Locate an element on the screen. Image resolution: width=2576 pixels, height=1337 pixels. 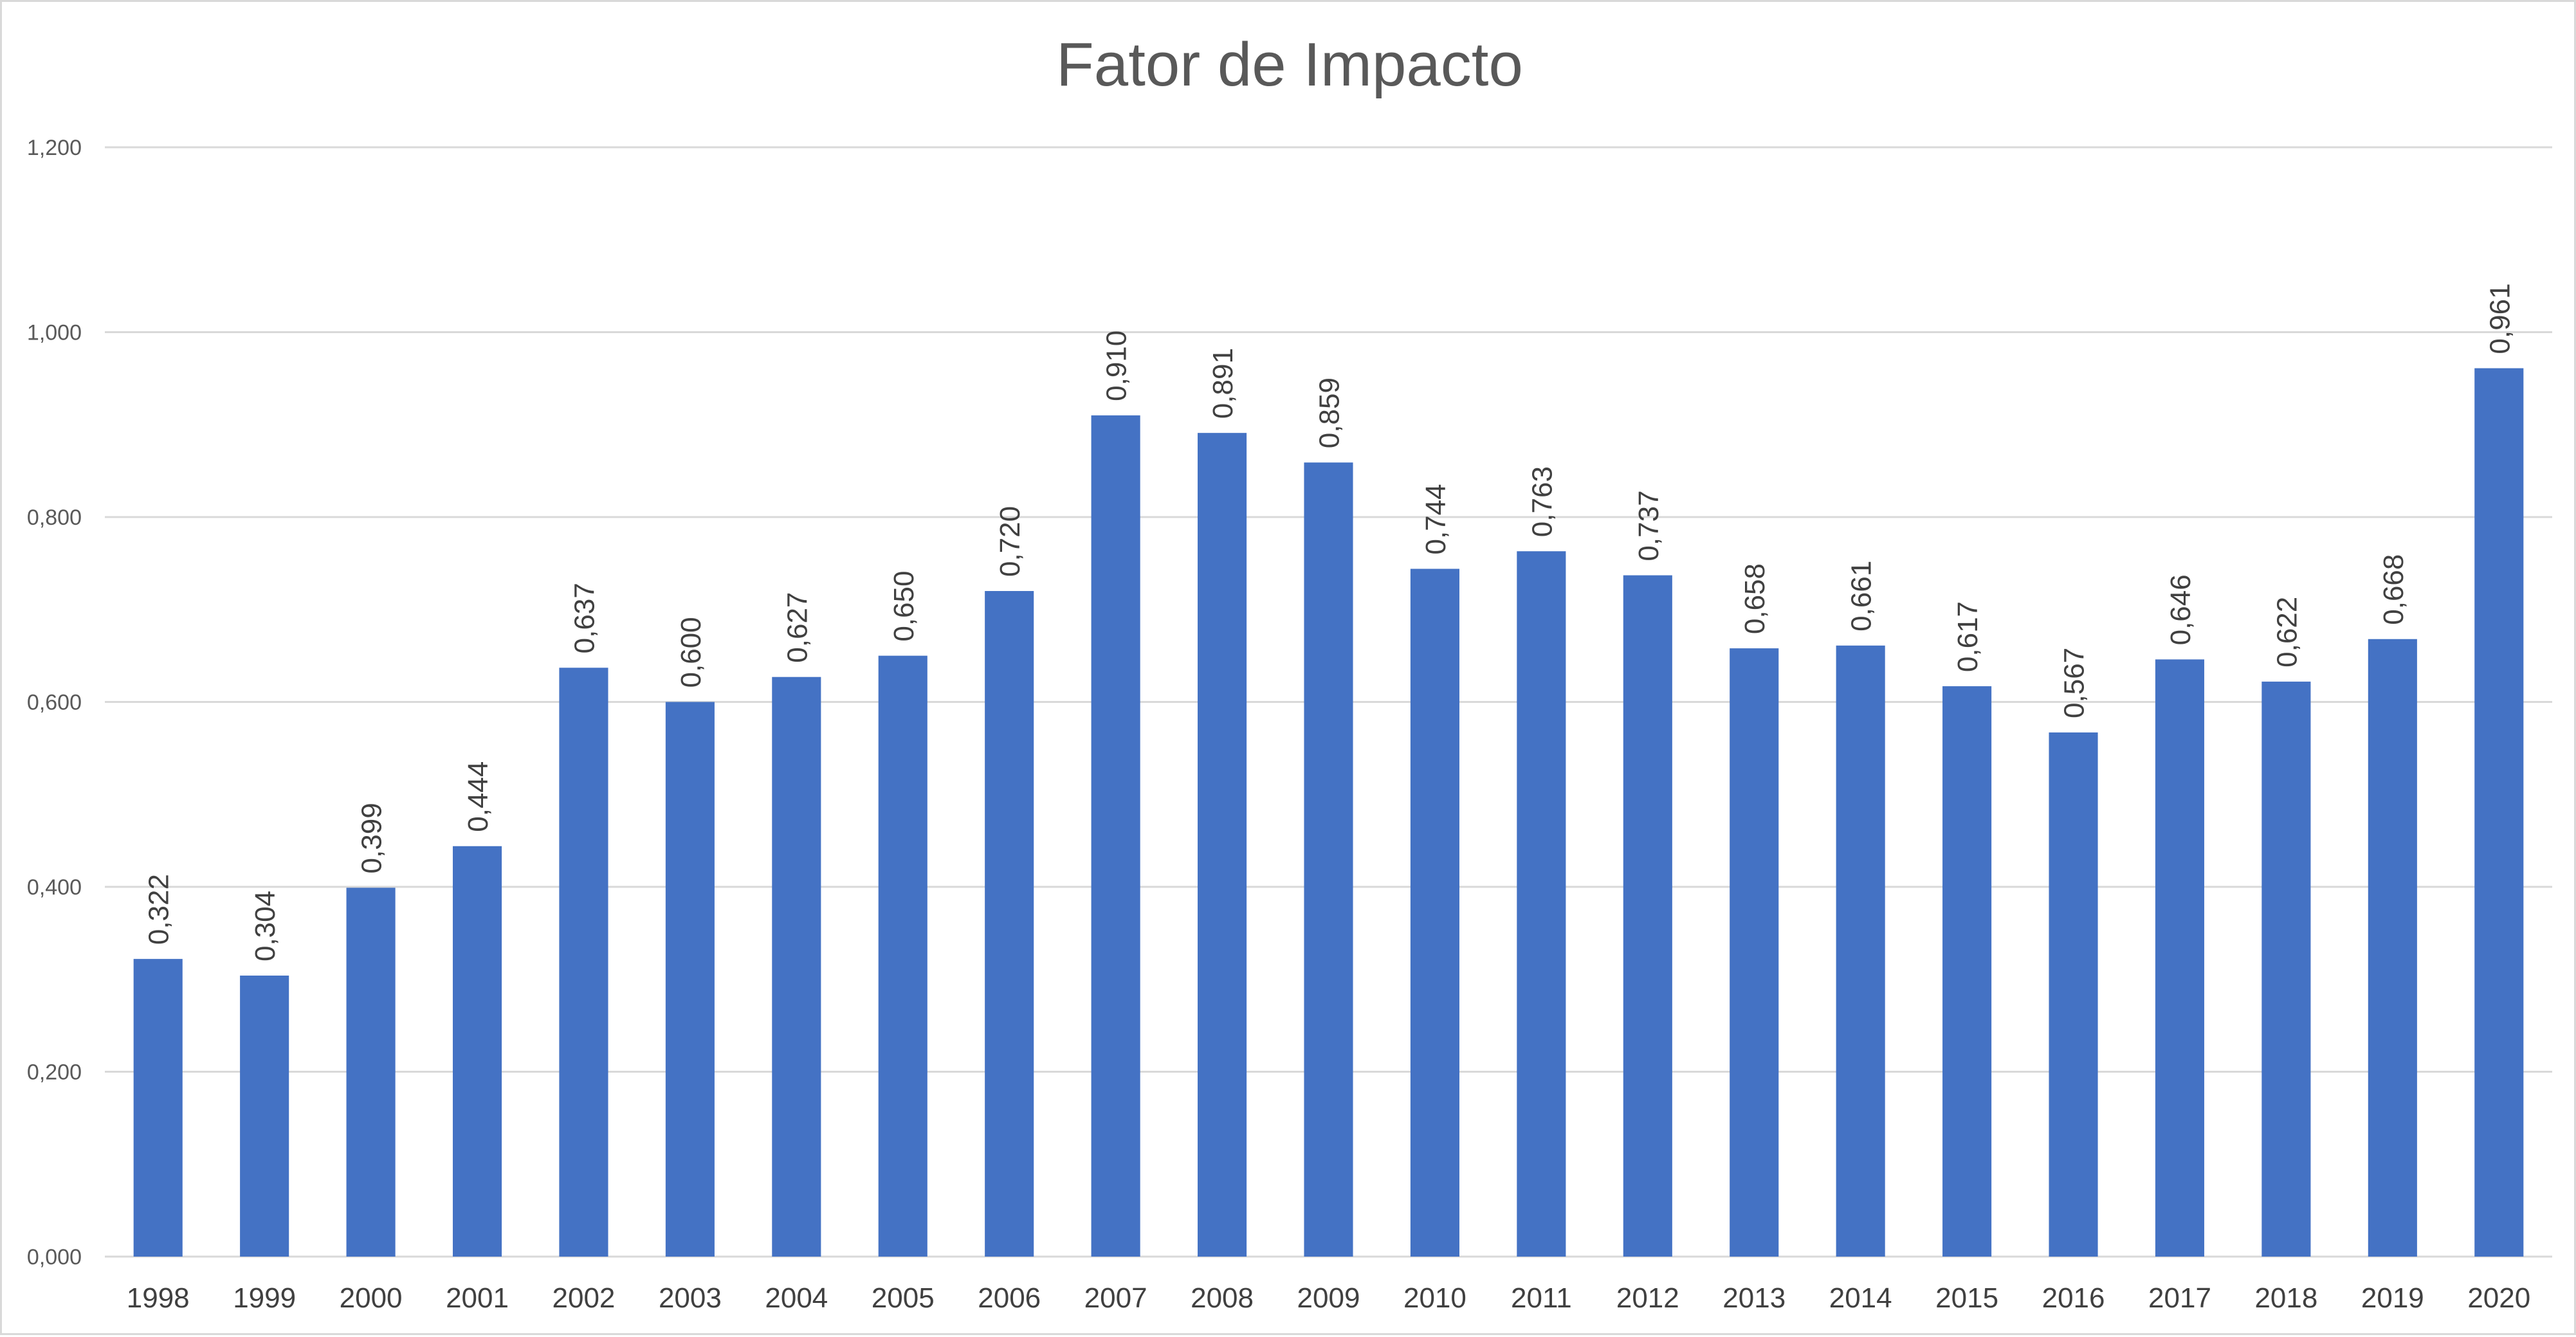
y-axis-tick-labels: 0,000 0,200 0,400 0,600 0,800 1,000 1,200 is located at coordinates (54, 702).